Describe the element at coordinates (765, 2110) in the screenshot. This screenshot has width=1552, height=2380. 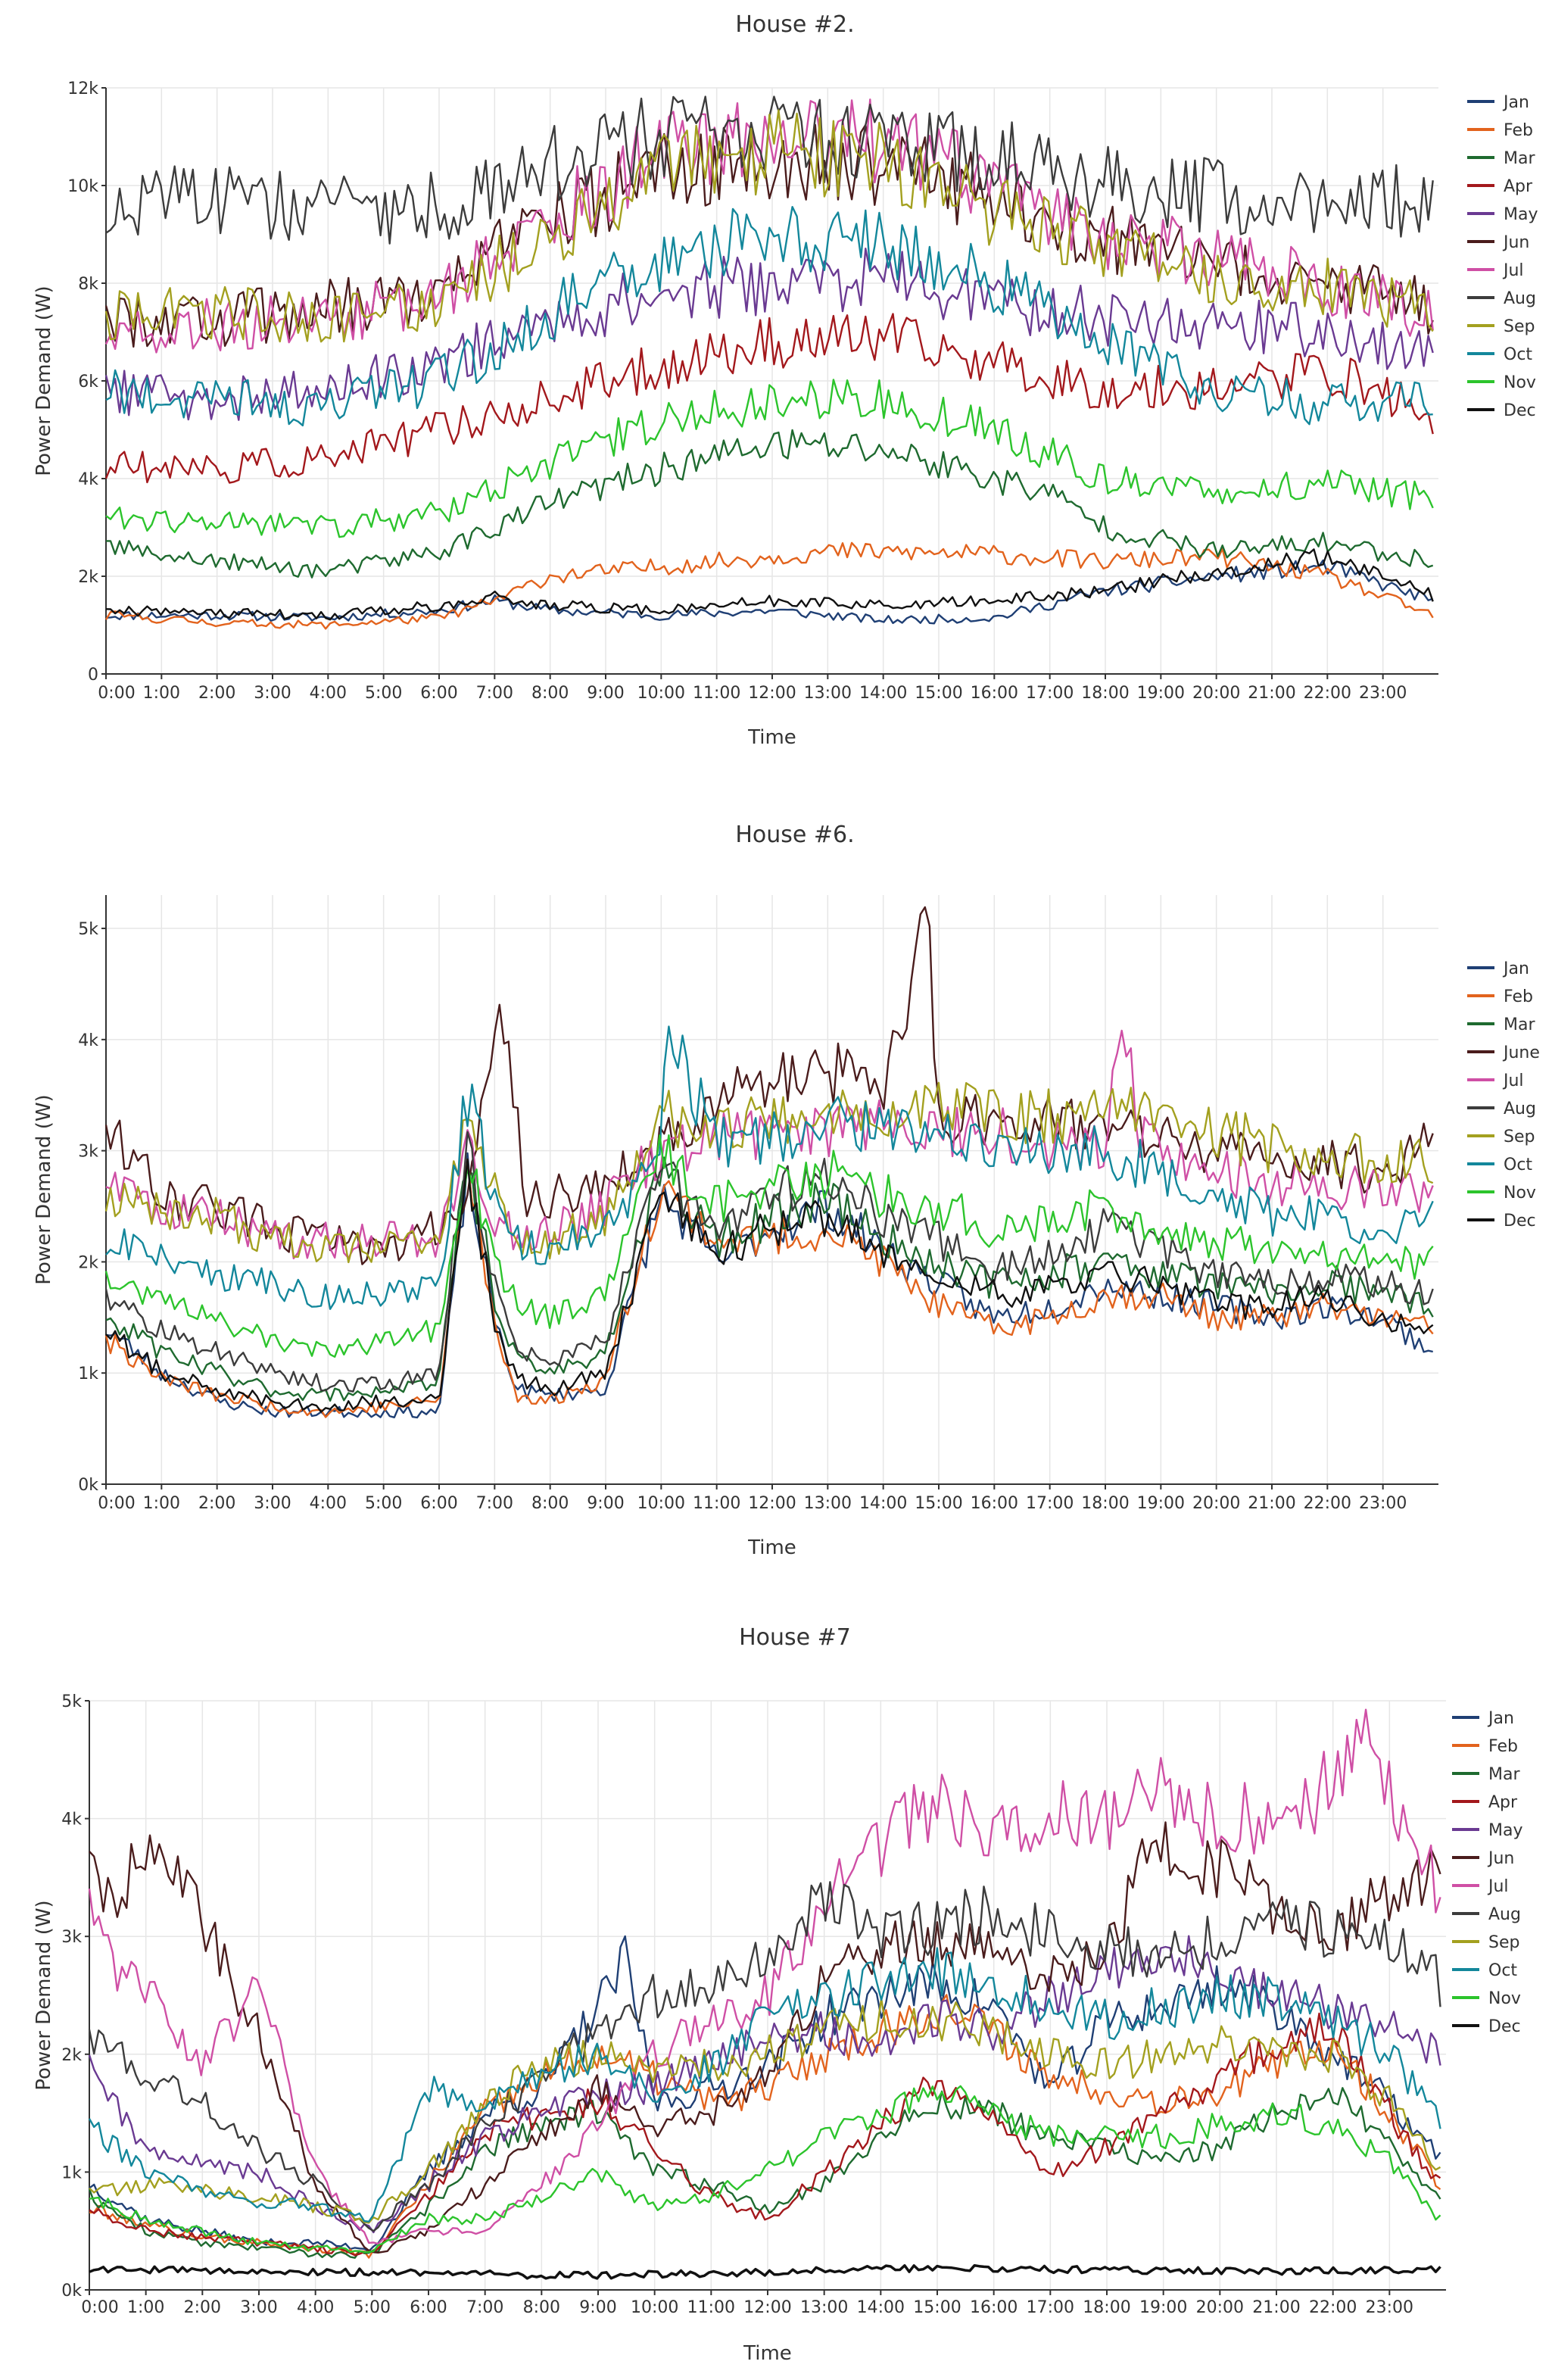
I see `series-line-sep` at that location.